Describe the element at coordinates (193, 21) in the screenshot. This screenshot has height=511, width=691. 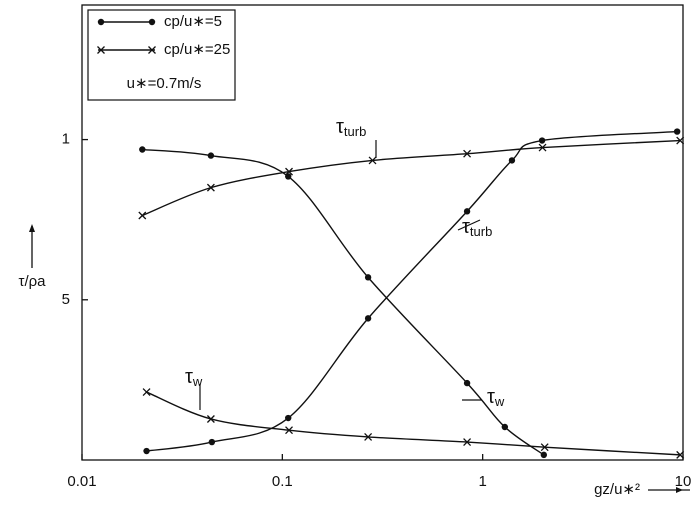
I see `legend-label: cp/u∗=5` at that location.